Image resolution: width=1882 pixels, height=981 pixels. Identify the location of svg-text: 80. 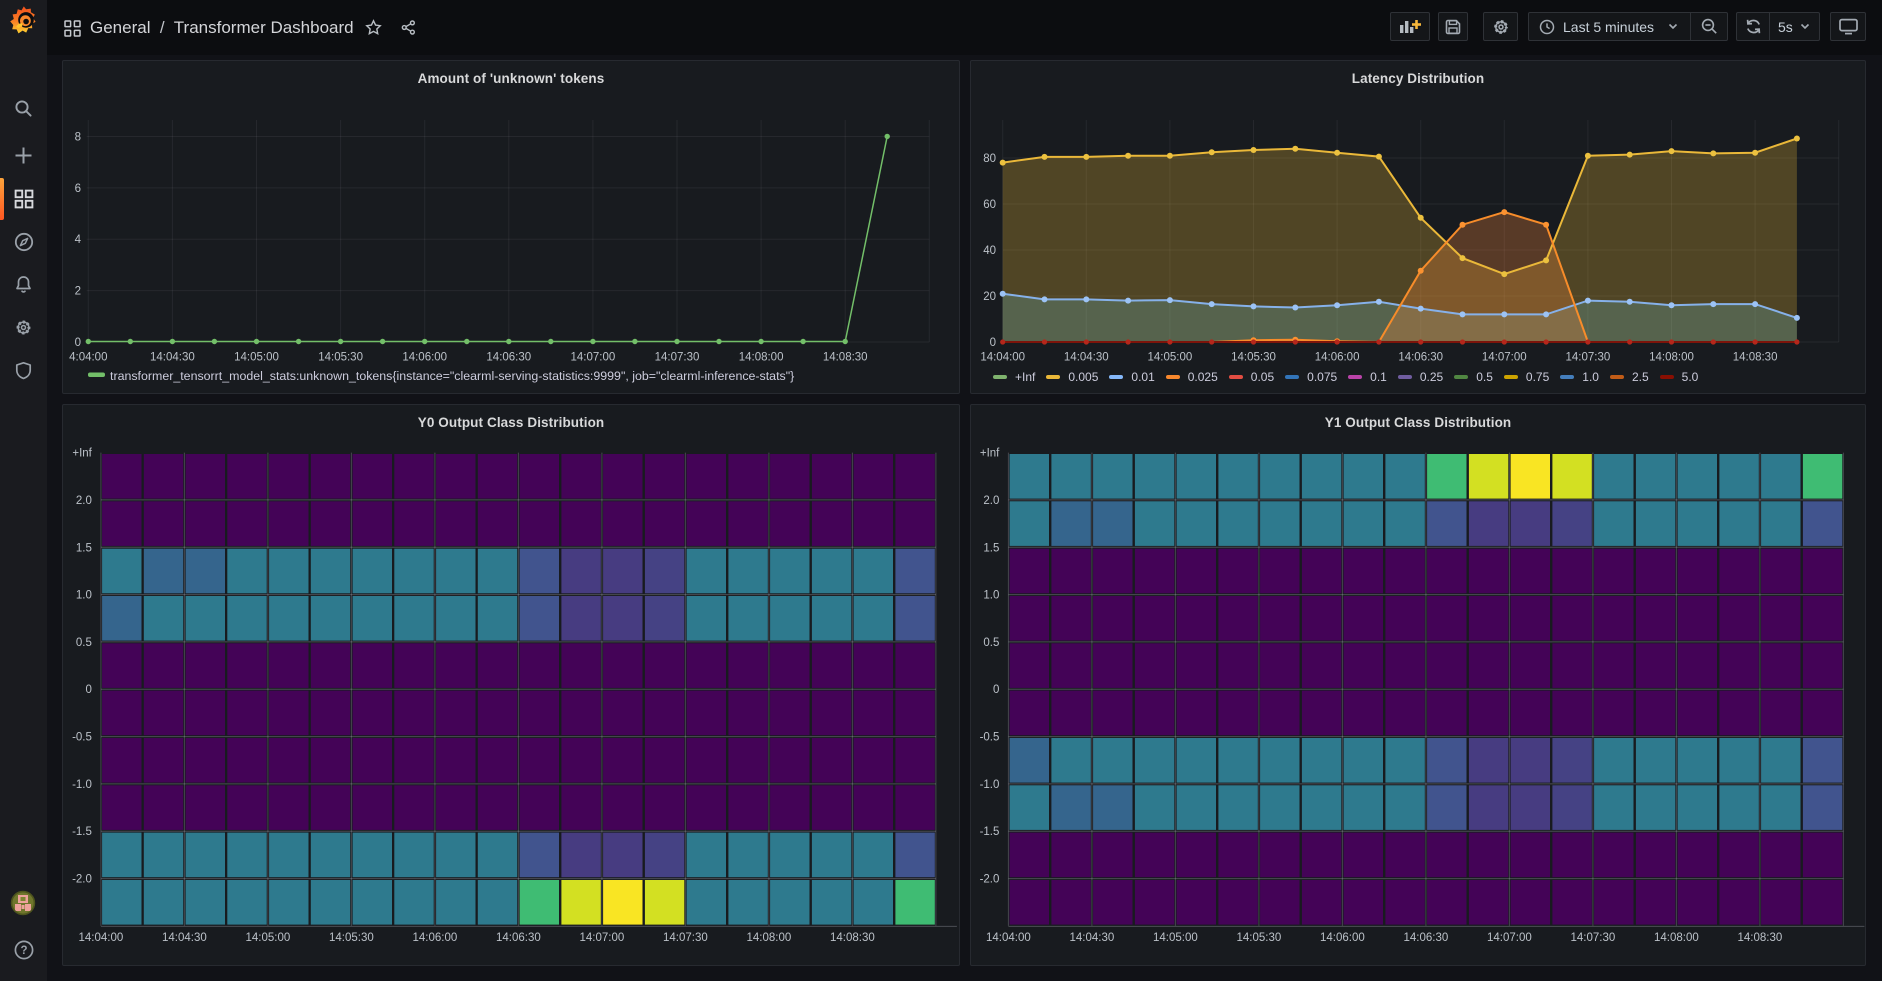
(989, 159).